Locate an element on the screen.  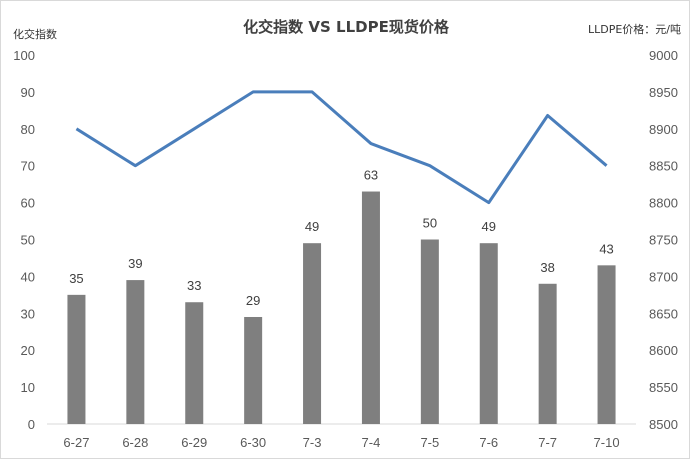
left-tick-label: 80 is located at coordinates (28, 129).